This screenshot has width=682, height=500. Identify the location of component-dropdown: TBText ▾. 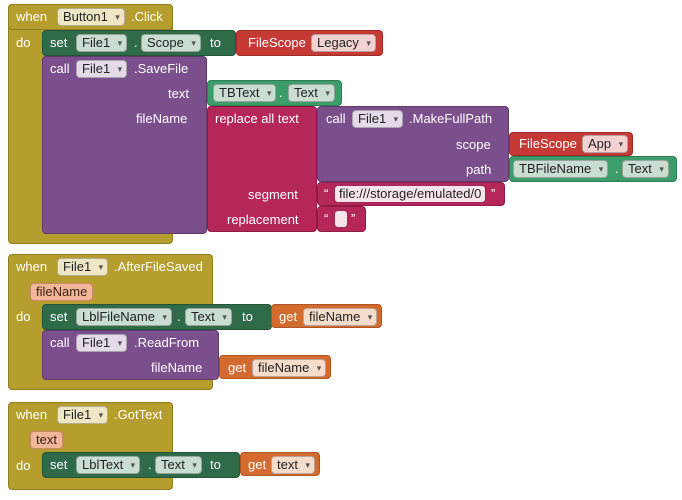
(245, 93).